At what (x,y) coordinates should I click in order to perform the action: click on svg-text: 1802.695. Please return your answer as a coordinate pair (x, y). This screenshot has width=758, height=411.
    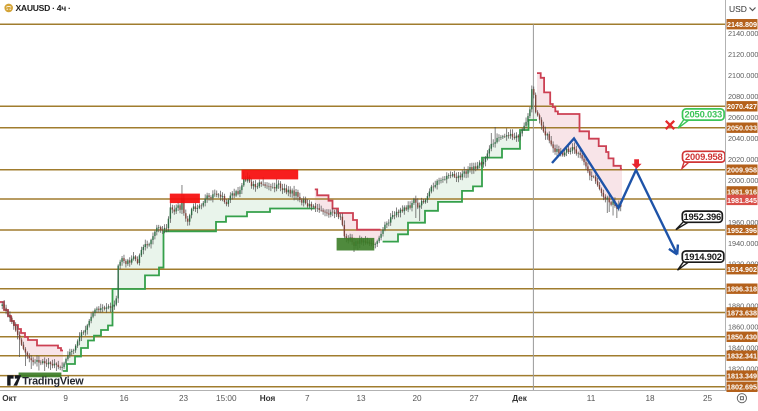
    Looking at the image, I should click on (742, 387).